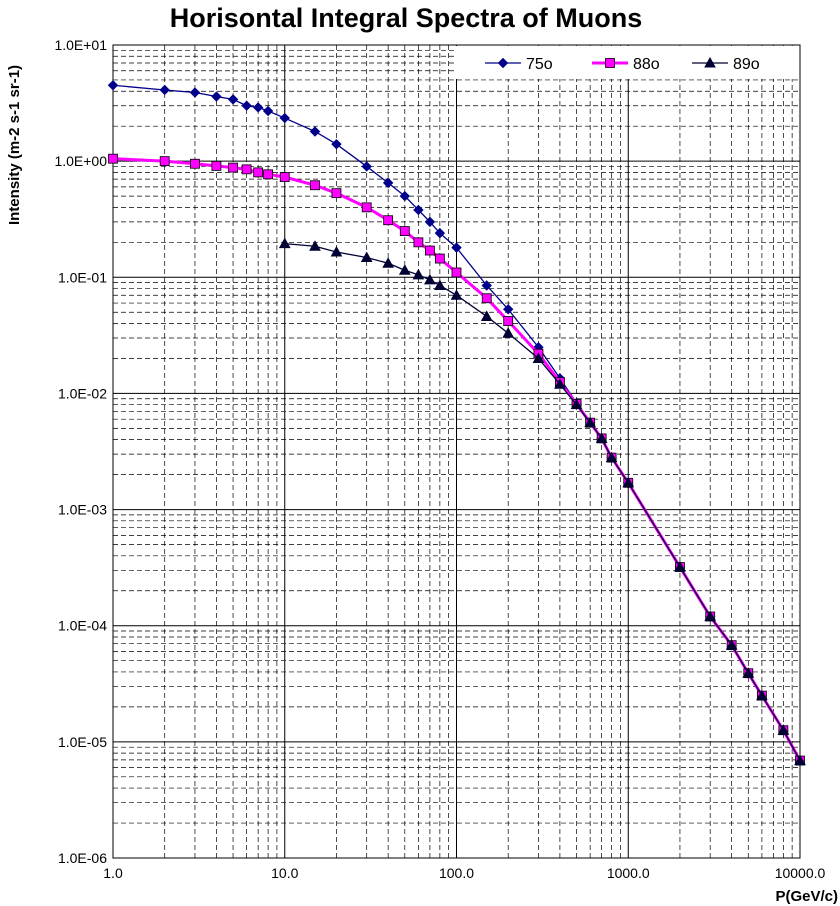 The width and height of the screenshot is (840, 906). Describe the element at coordinates (82, 277) in the screenshot. I see `y-tick-label: 1.0E-01` at that location.